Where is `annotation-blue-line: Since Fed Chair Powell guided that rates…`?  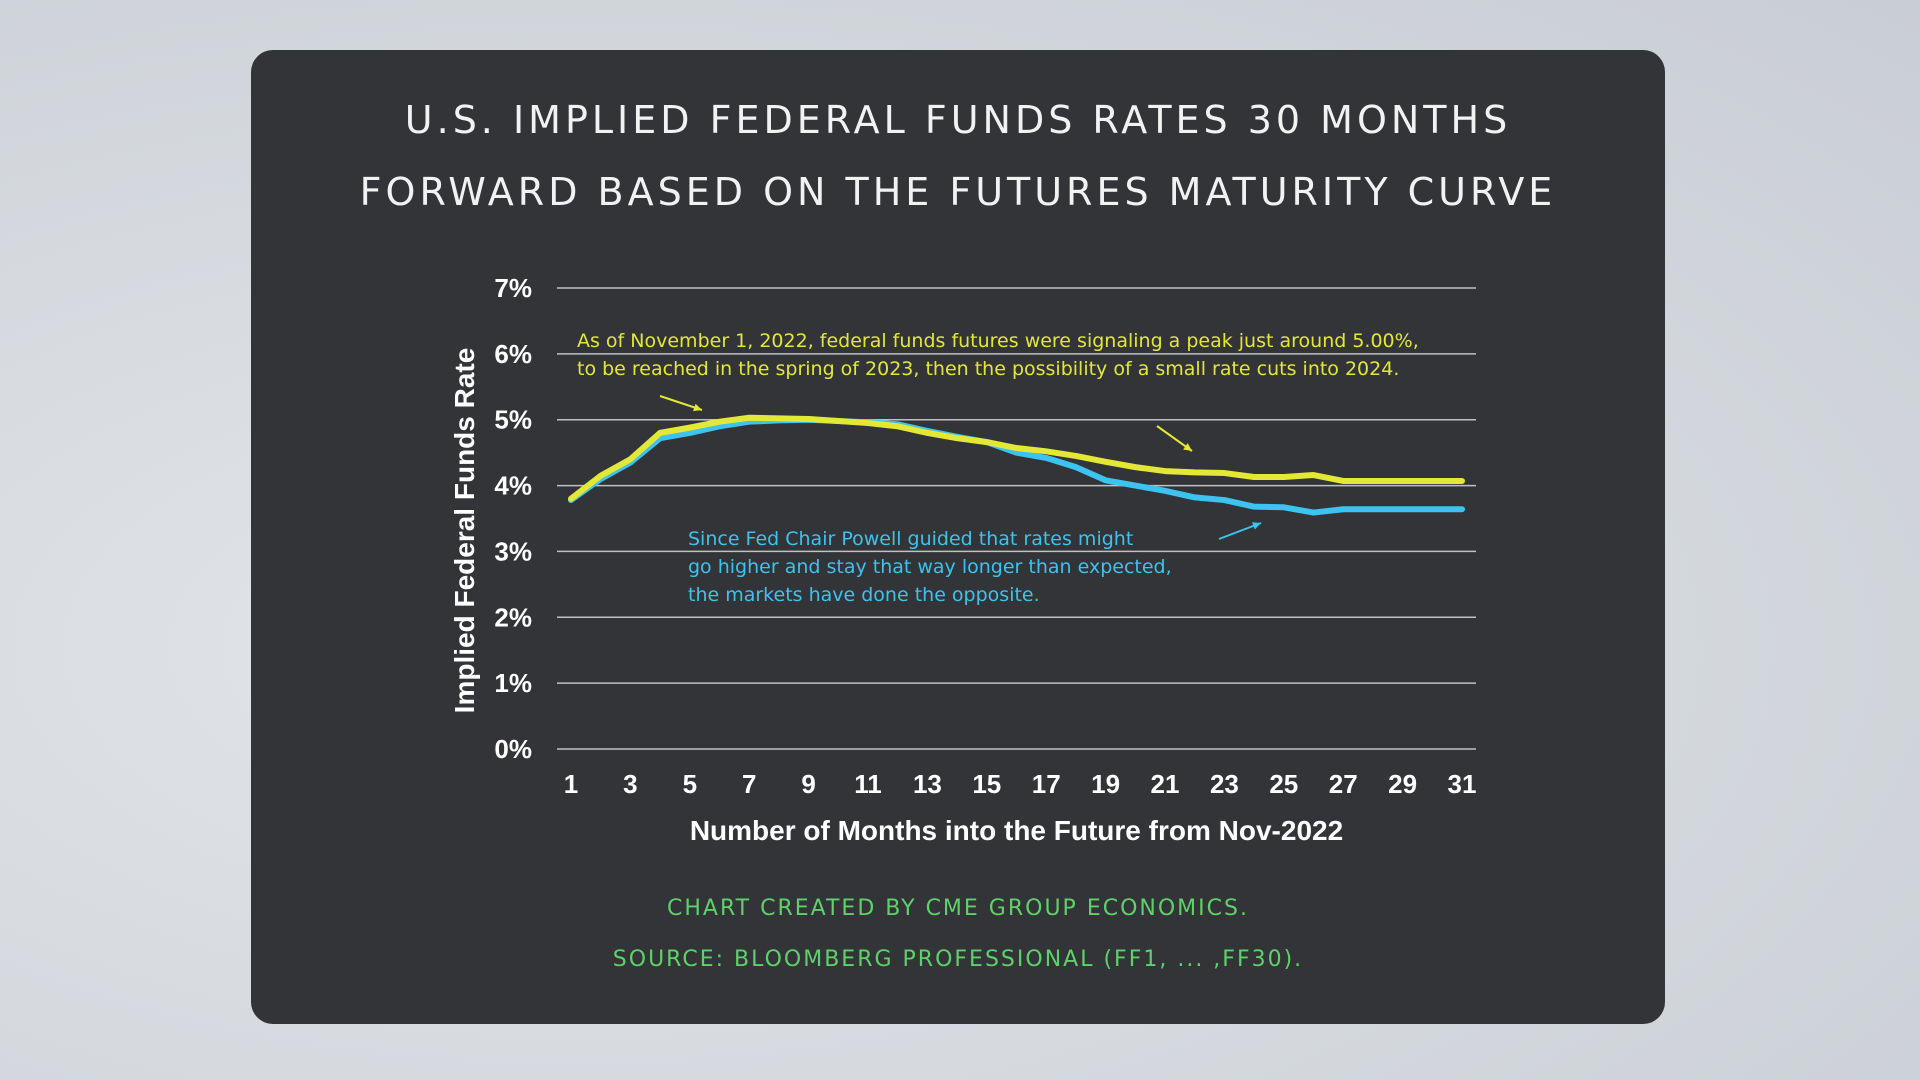 annotation-blue-line: Since Fed Chair Powell guided that rates… is located at coordinates (910, 539).